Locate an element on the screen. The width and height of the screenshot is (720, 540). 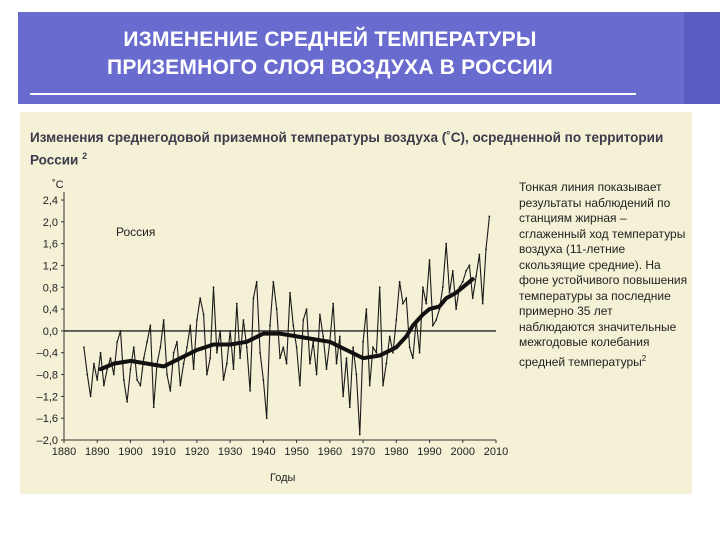
x-tick-label: 2000 is located at coordinates (463, 452).